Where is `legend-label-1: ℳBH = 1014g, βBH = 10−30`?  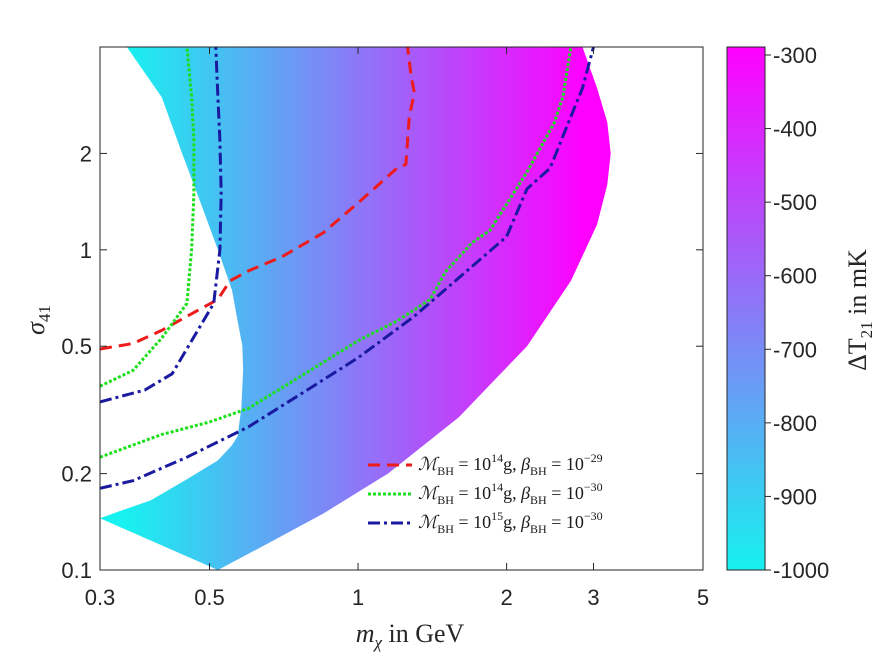 legend-label-1: ℳBH = 1014g, βBH = 10−30 is located at coordinates (510, 493).